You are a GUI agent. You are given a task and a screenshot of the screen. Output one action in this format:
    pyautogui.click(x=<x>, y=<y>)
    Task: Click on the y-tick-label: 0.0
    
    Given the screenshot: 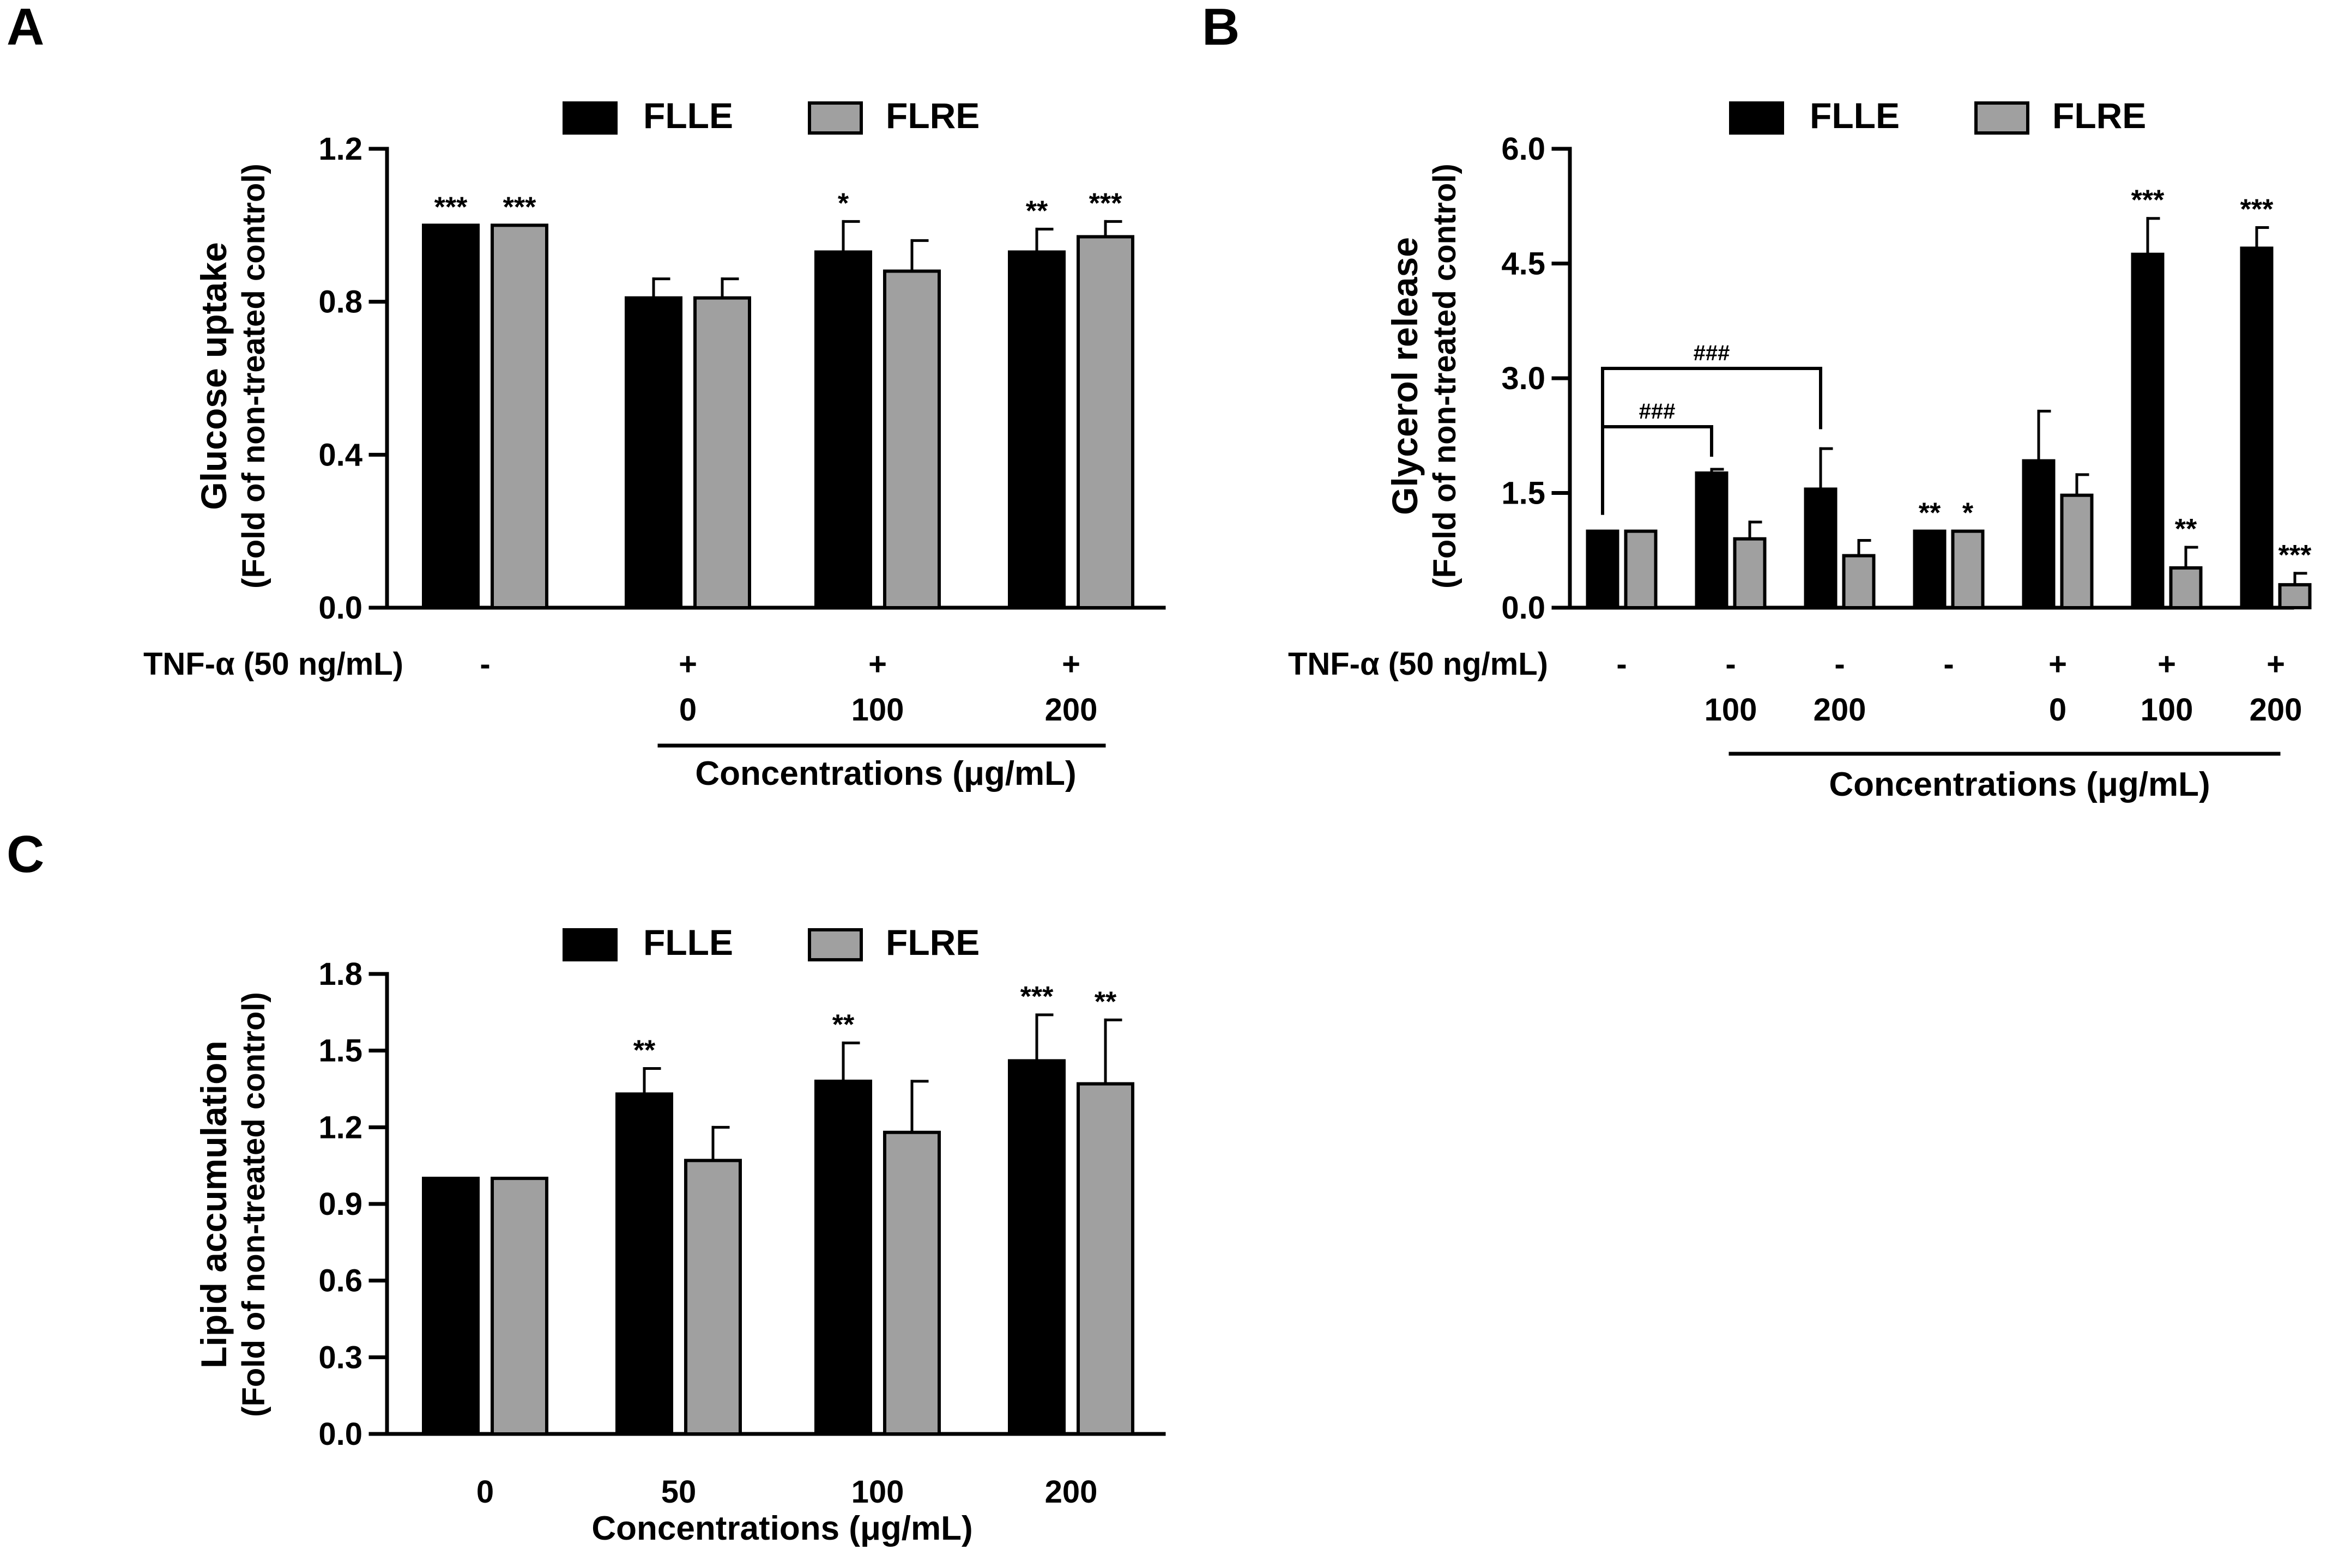 What is the action you would take?
    pyautogui.click(x=340, y=608)
    